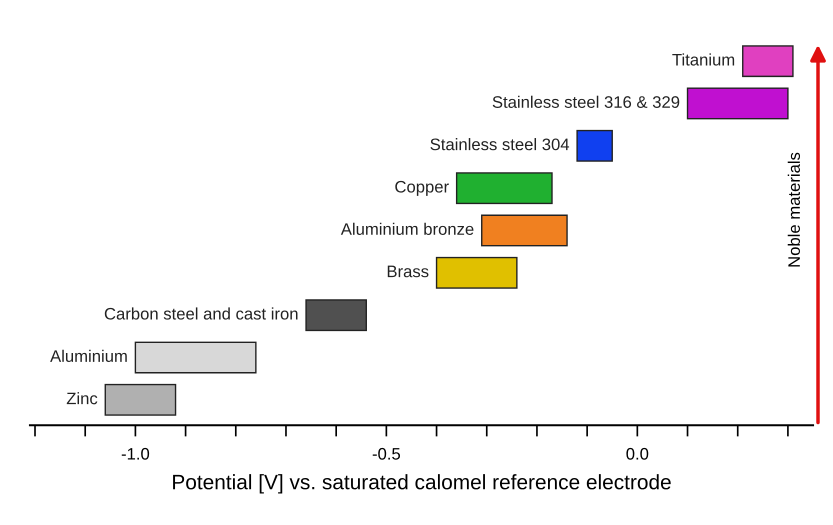 This screenshot has height=525, width=833. Describe the element at coordinates (407, 228) in the screenshot. I see `y-tick-label: Aluminium bronze` at that location.